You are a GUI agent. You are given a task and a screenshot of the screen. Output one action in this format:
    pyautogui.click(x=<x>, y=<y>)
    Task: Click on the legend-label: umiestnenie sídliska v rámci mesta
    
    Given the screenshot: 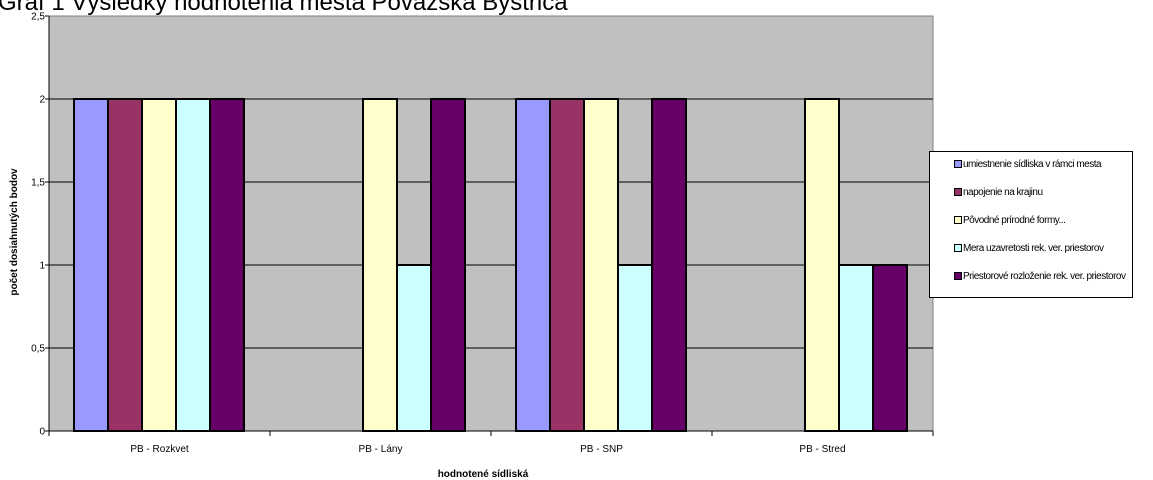 What is the action you would take?
    pyautogui.click(x=1032, y=164)
    